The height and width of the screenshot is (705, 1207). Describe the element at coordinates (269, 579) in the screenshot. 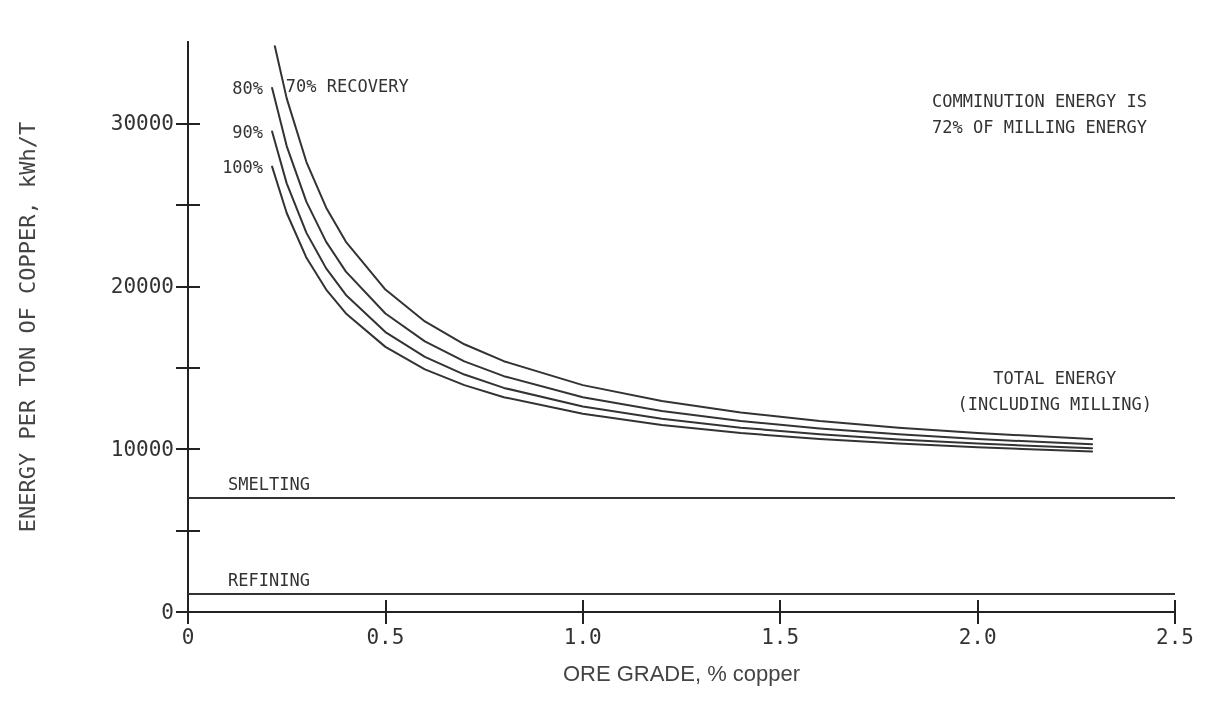

I see `ref-line-label: REFINING` at that location.